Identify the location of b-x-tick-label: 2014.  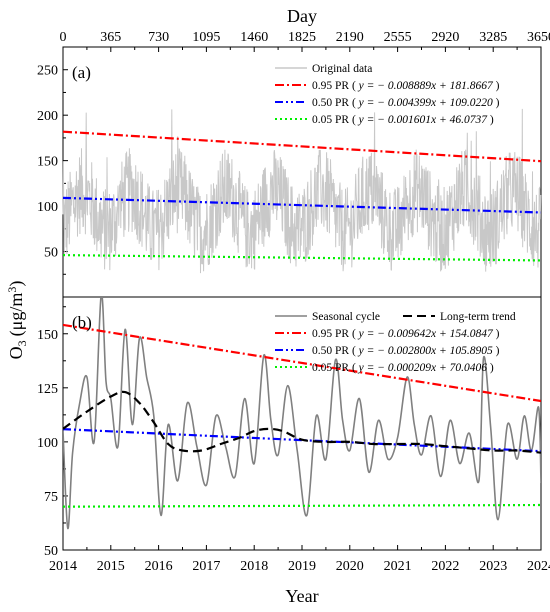
(63, 566).